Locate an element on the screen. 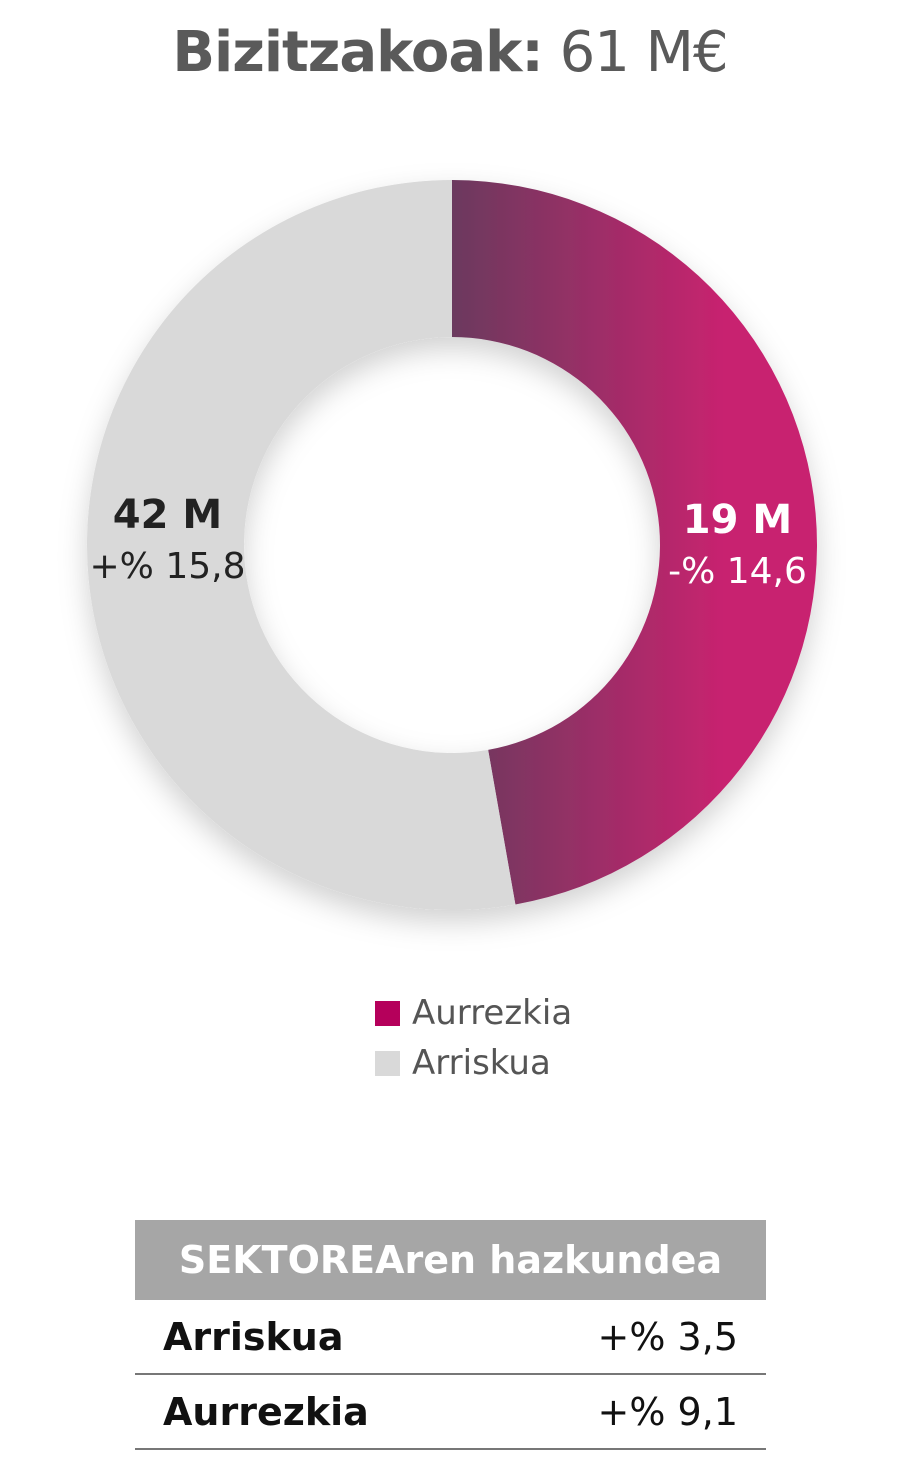  row-name: Arriskua is located at coordinates (253, 1336).